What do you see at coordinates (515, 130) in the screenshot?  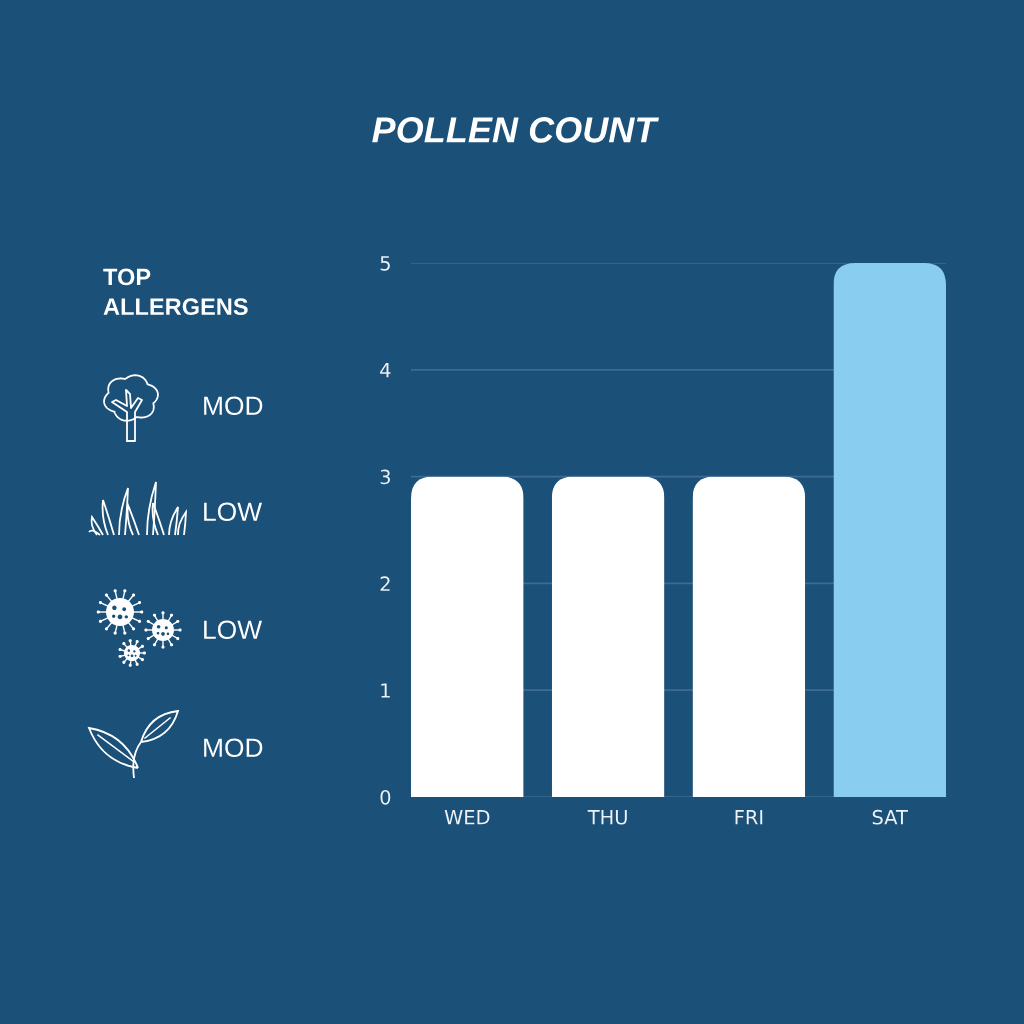 I see `chart-title: POLLEN COUNT` at bounding box center [515, 130].